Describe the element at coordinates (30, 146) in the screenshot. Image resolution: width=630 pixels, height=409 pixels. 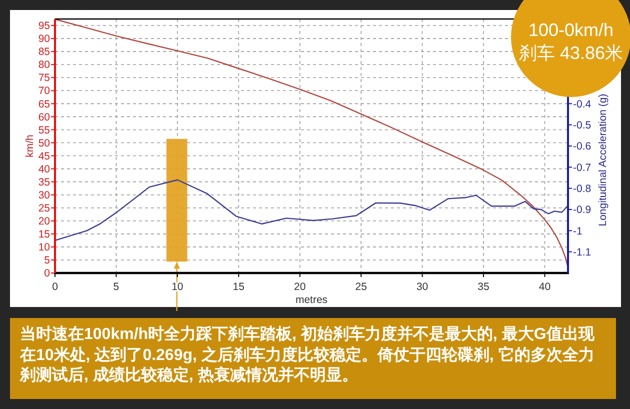
I see `y-axis-title: km/h` at that location.